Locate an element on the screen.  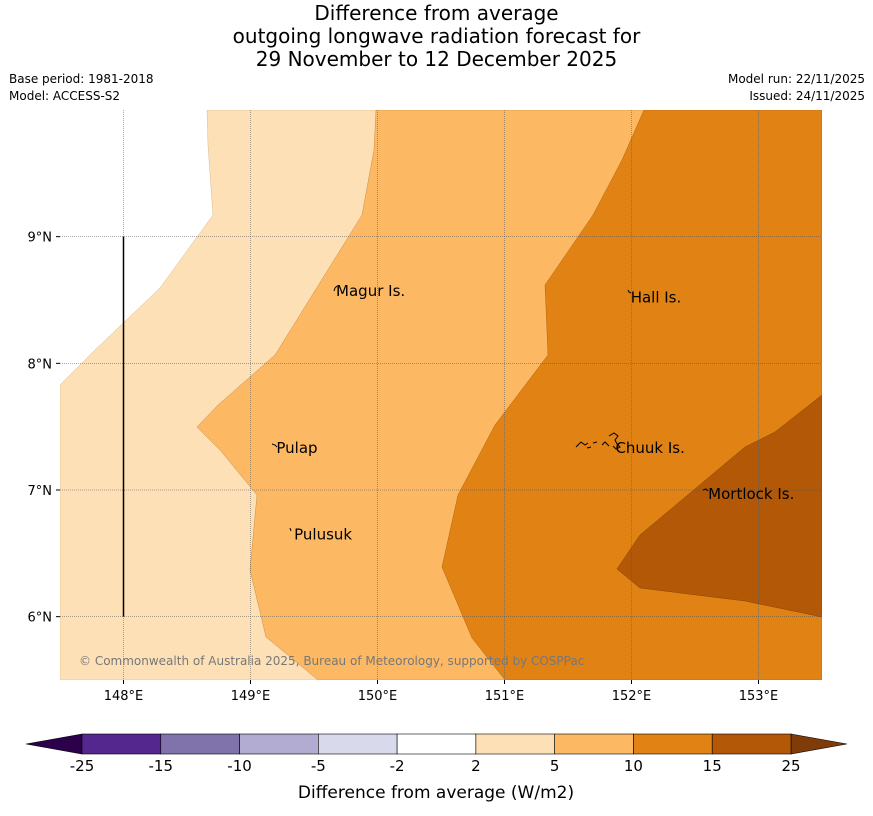
model-run: Model run: 22/11/2025 is located at coordinates (796, 79).